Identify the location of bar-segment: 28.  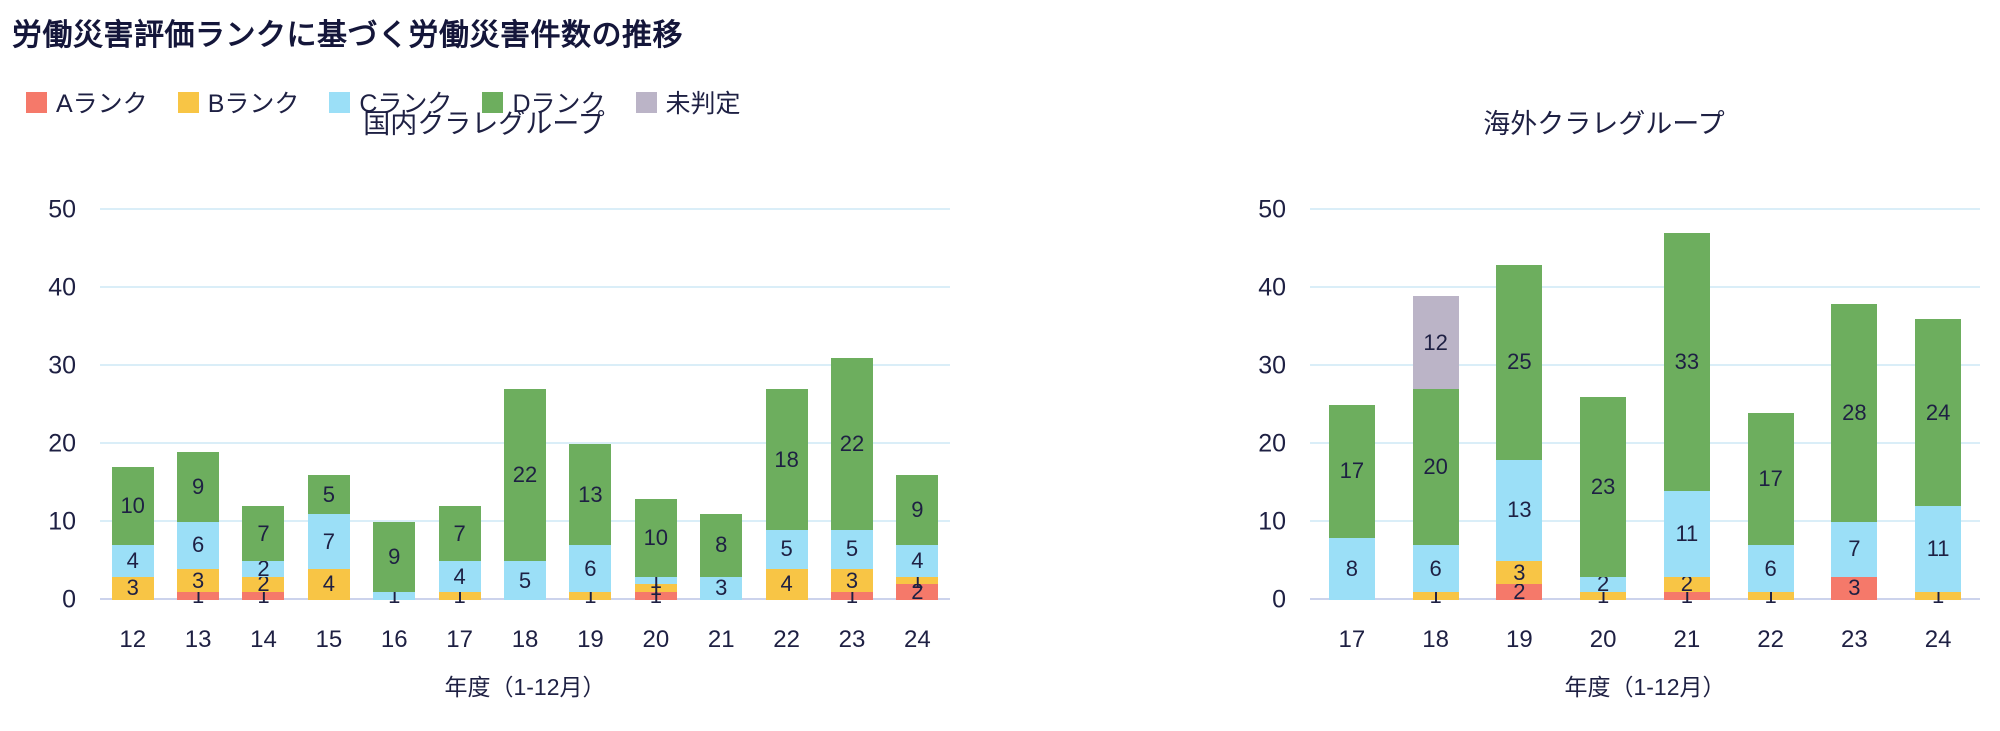
(1854, 413).